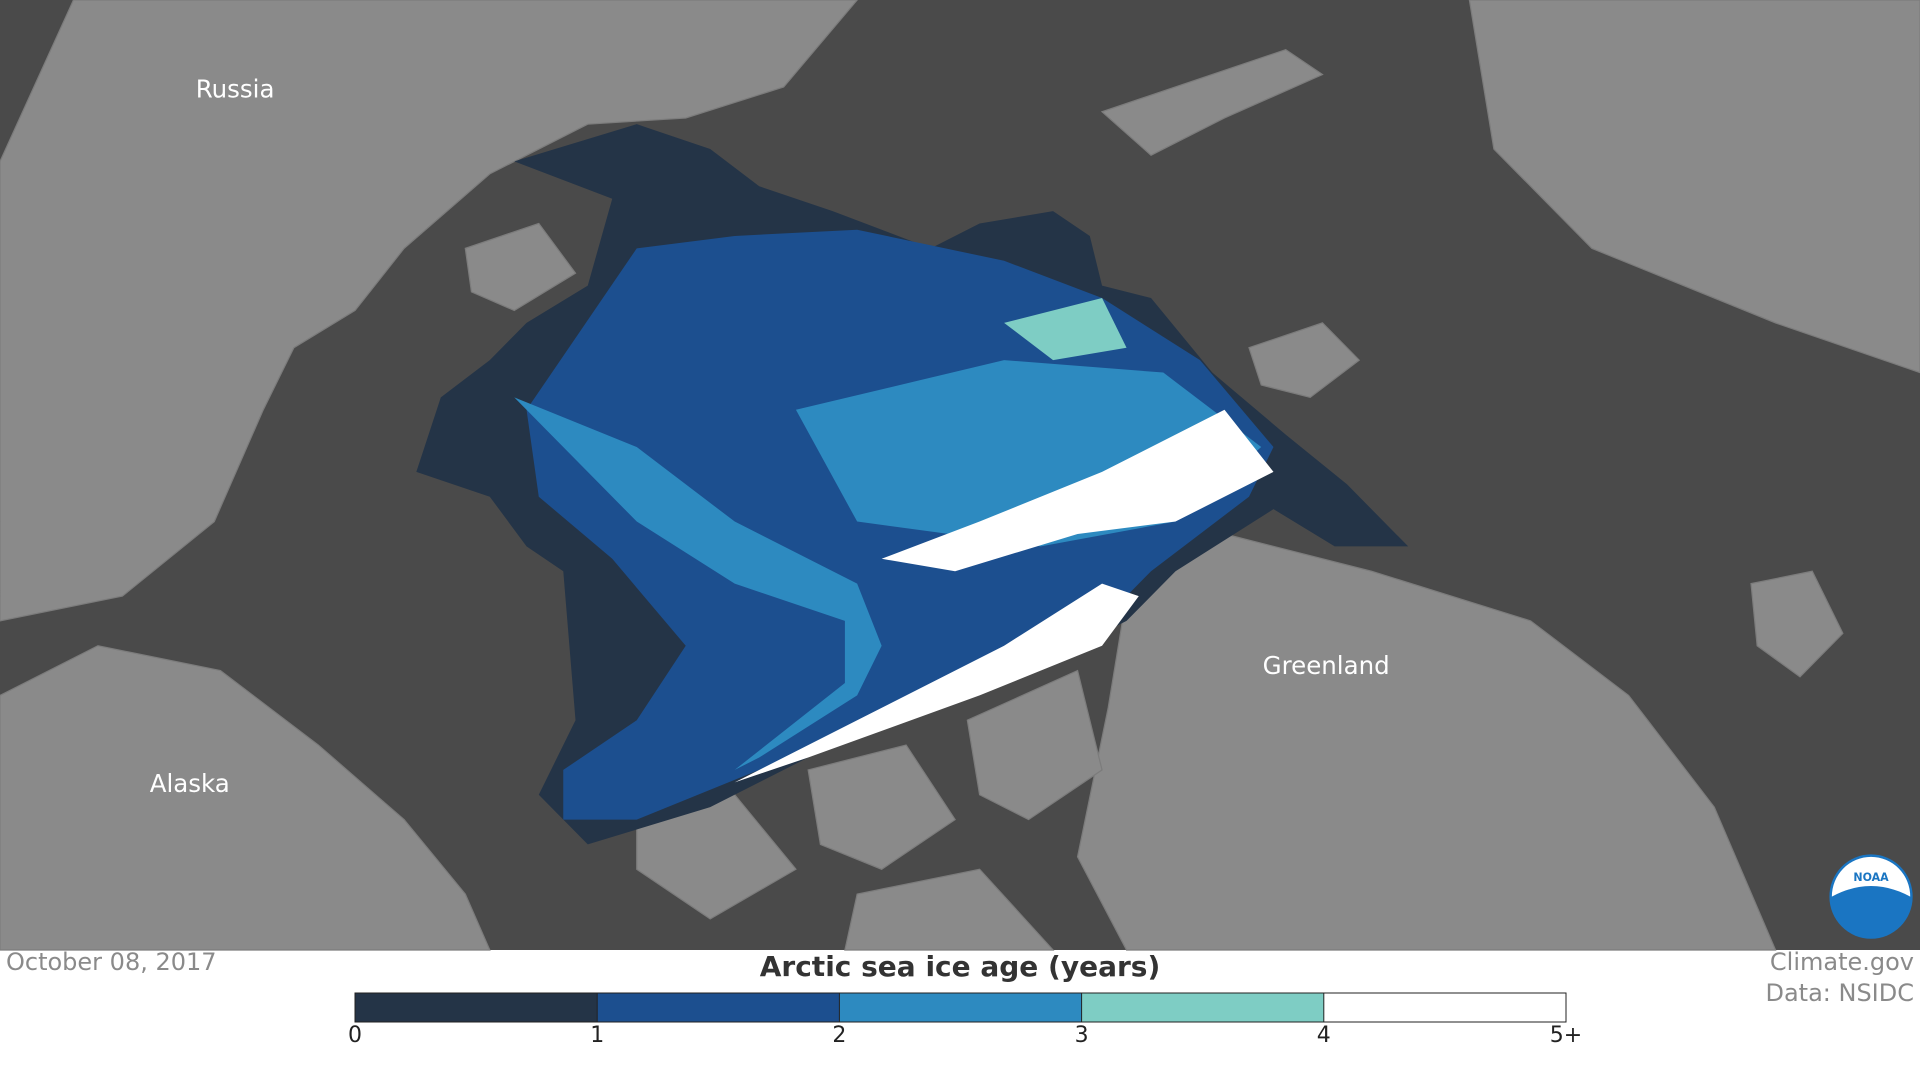 Image resolution: width=1920 pixels, height=1080 pixels. I want to click on source: Data: NSIDC, so click(1839, 993).